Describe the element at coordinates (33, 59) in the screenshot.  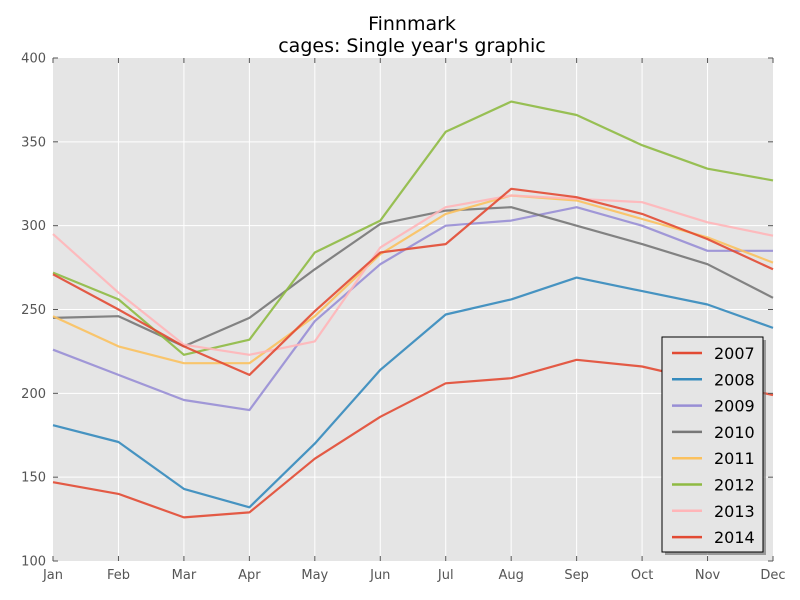
I see `y-tick-label: 400` at that location.